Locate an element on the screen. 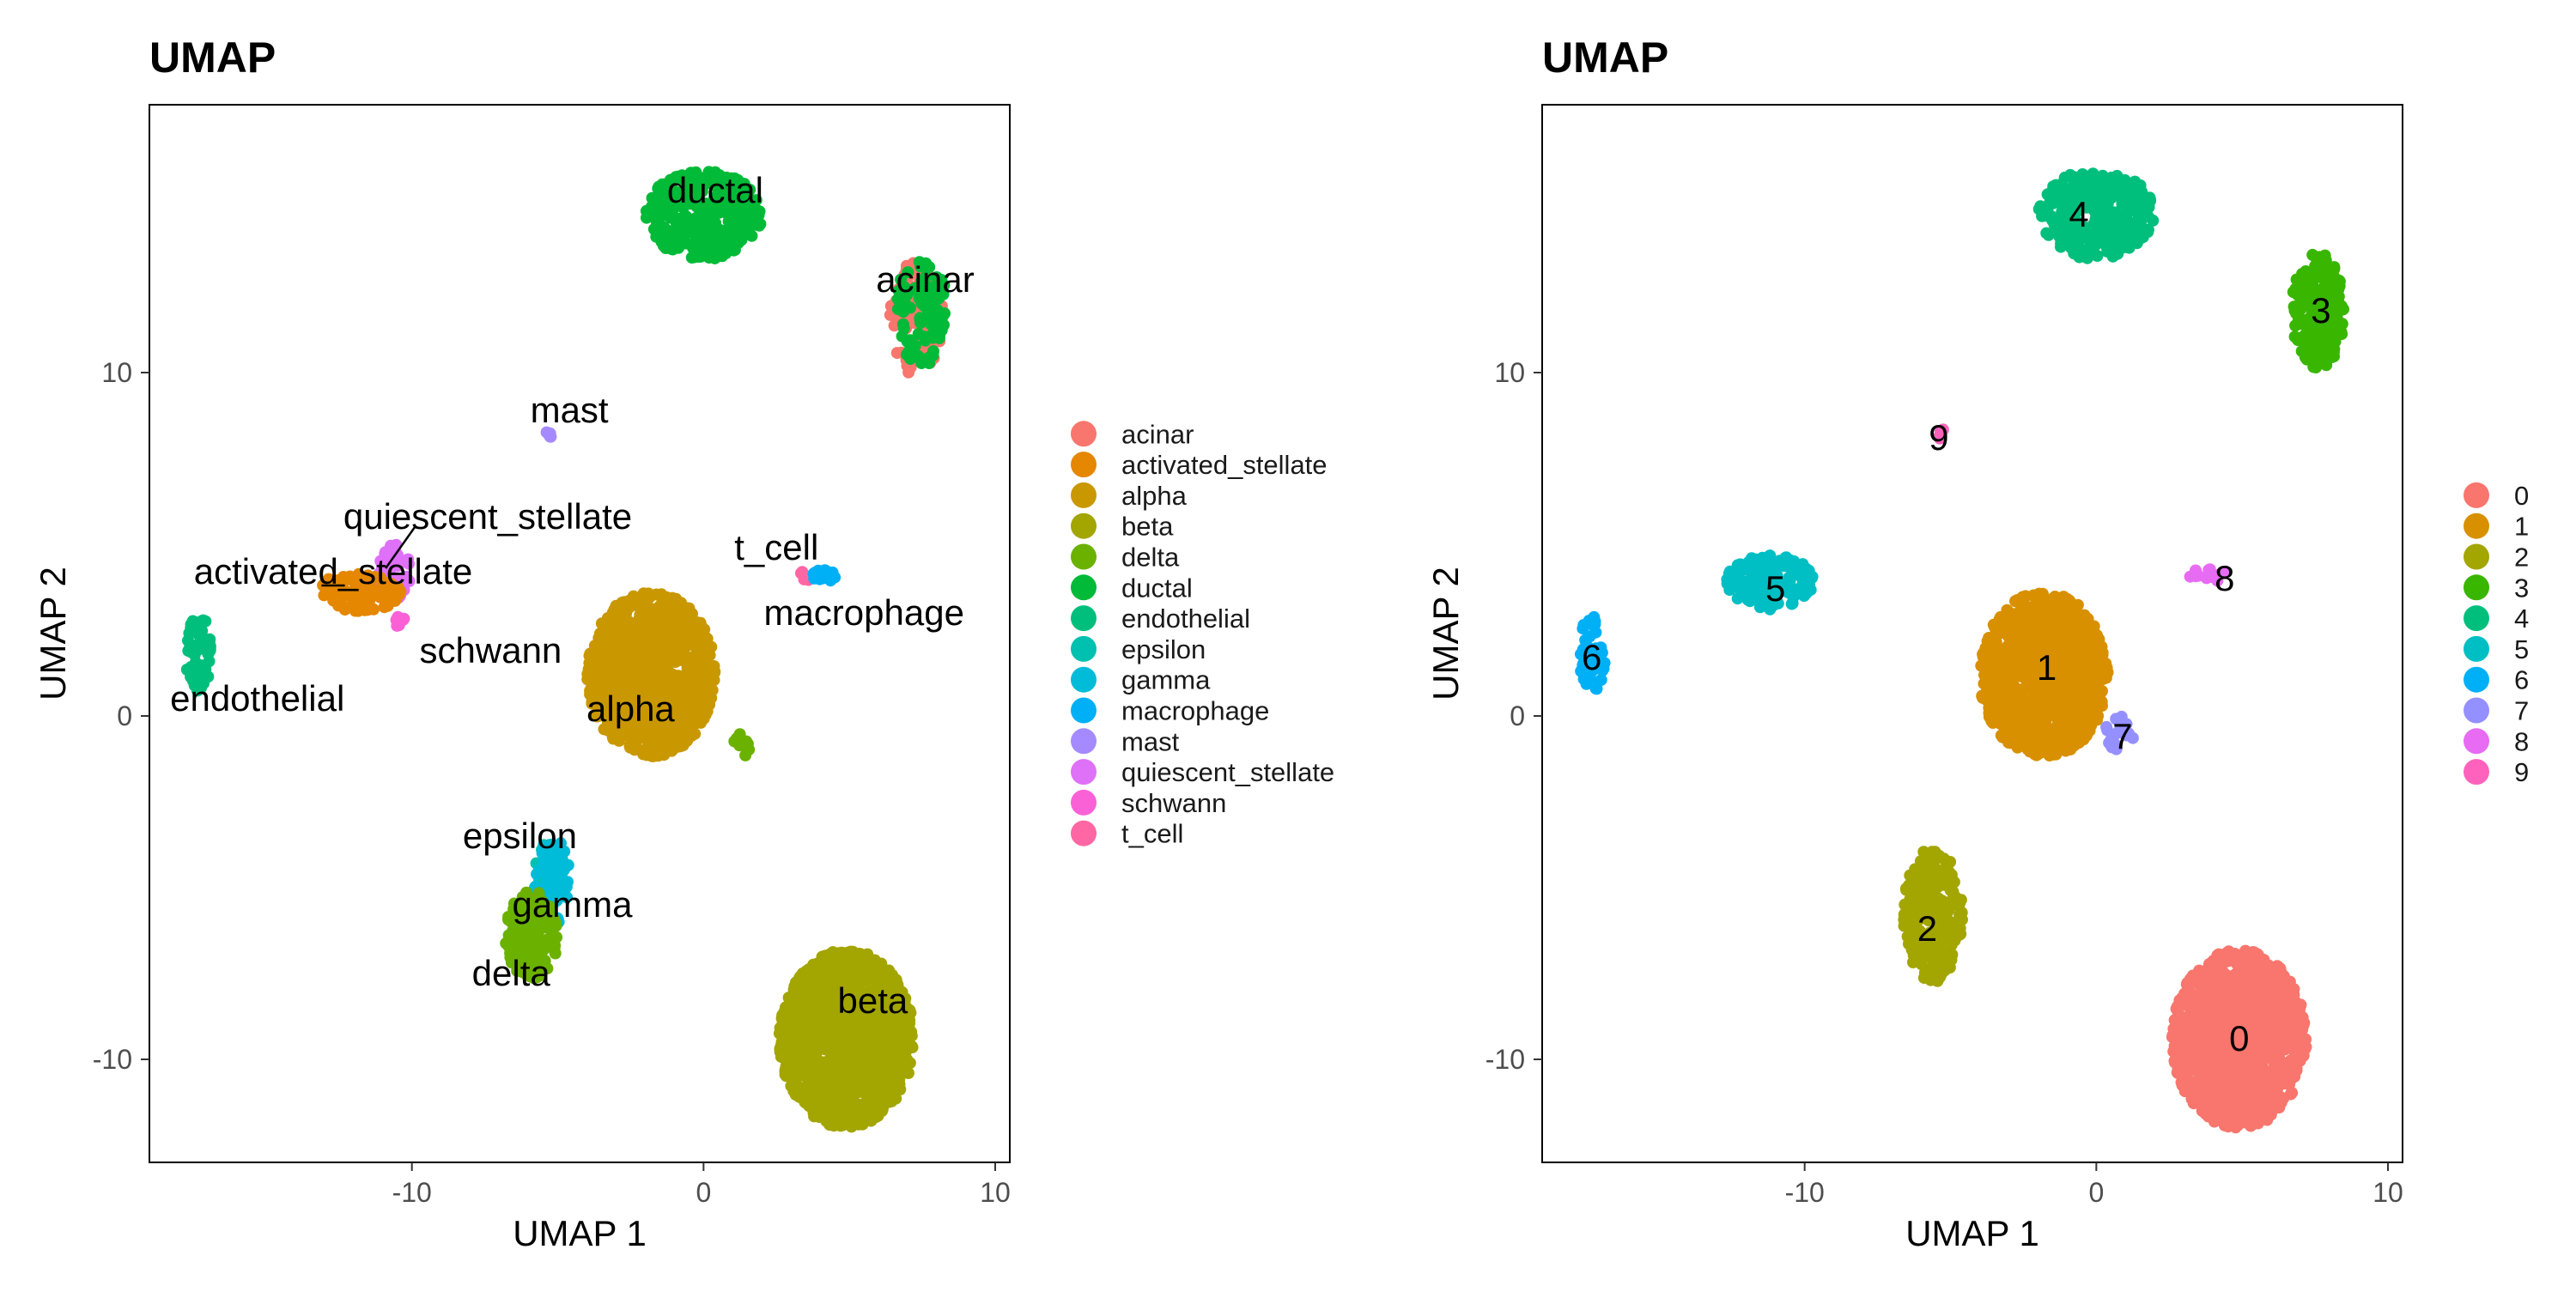 The image size is (2576, 1292). legend-item: delta is located at coordinates (1125, 558).